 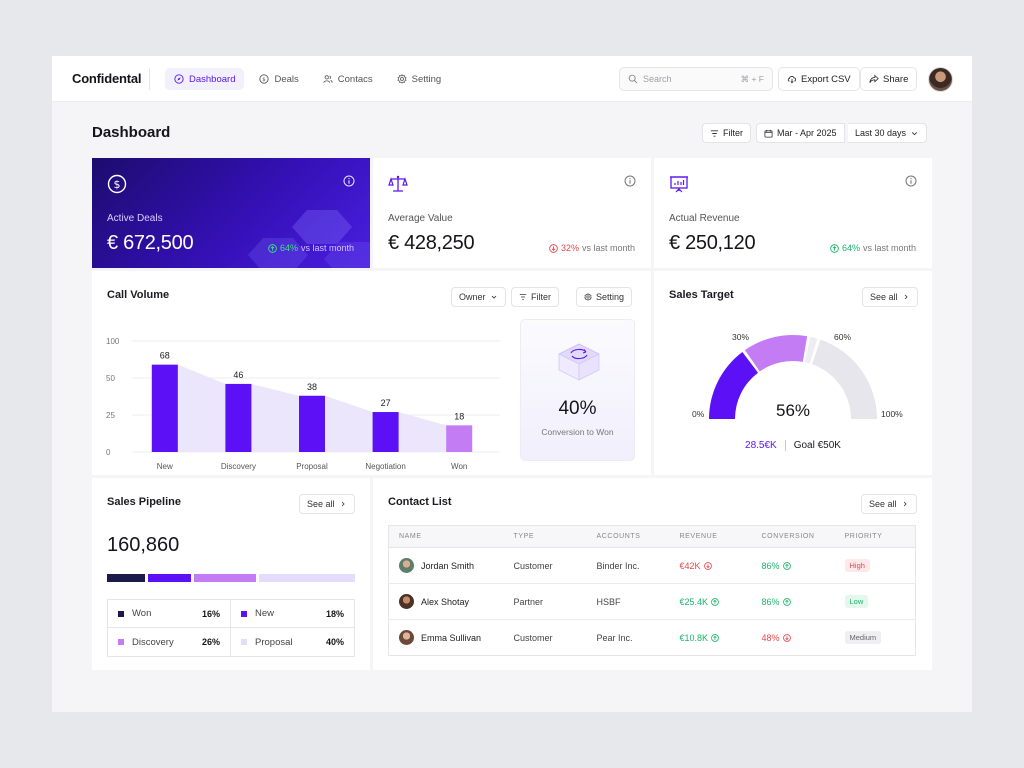 I want to click on table-row: Alex Shotay Partner HSBF €25.4K 86% Low, so click(x=652, y=601).